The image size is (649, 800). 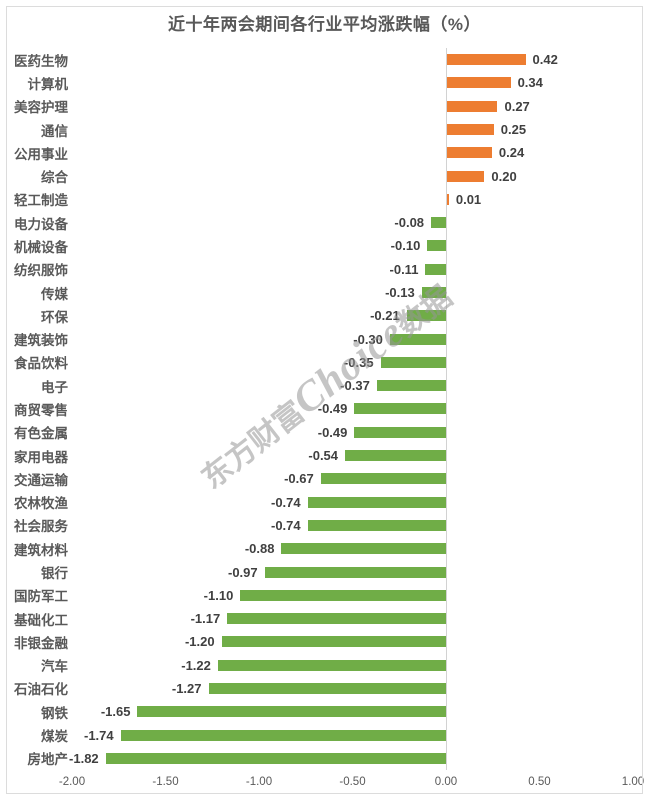 What do you see at coordinates (504, 176) in the screenshot?
I see `value-label: 0.20` at bounding box center [504, 176].